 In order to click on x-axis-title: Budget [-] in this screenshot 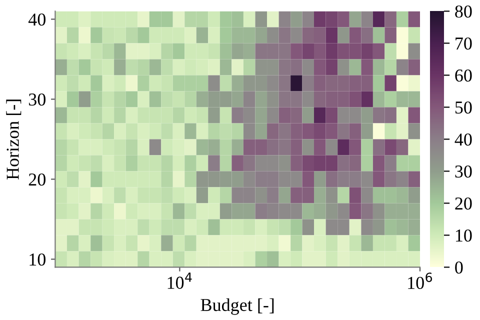, I will do `click(237, 306)`.